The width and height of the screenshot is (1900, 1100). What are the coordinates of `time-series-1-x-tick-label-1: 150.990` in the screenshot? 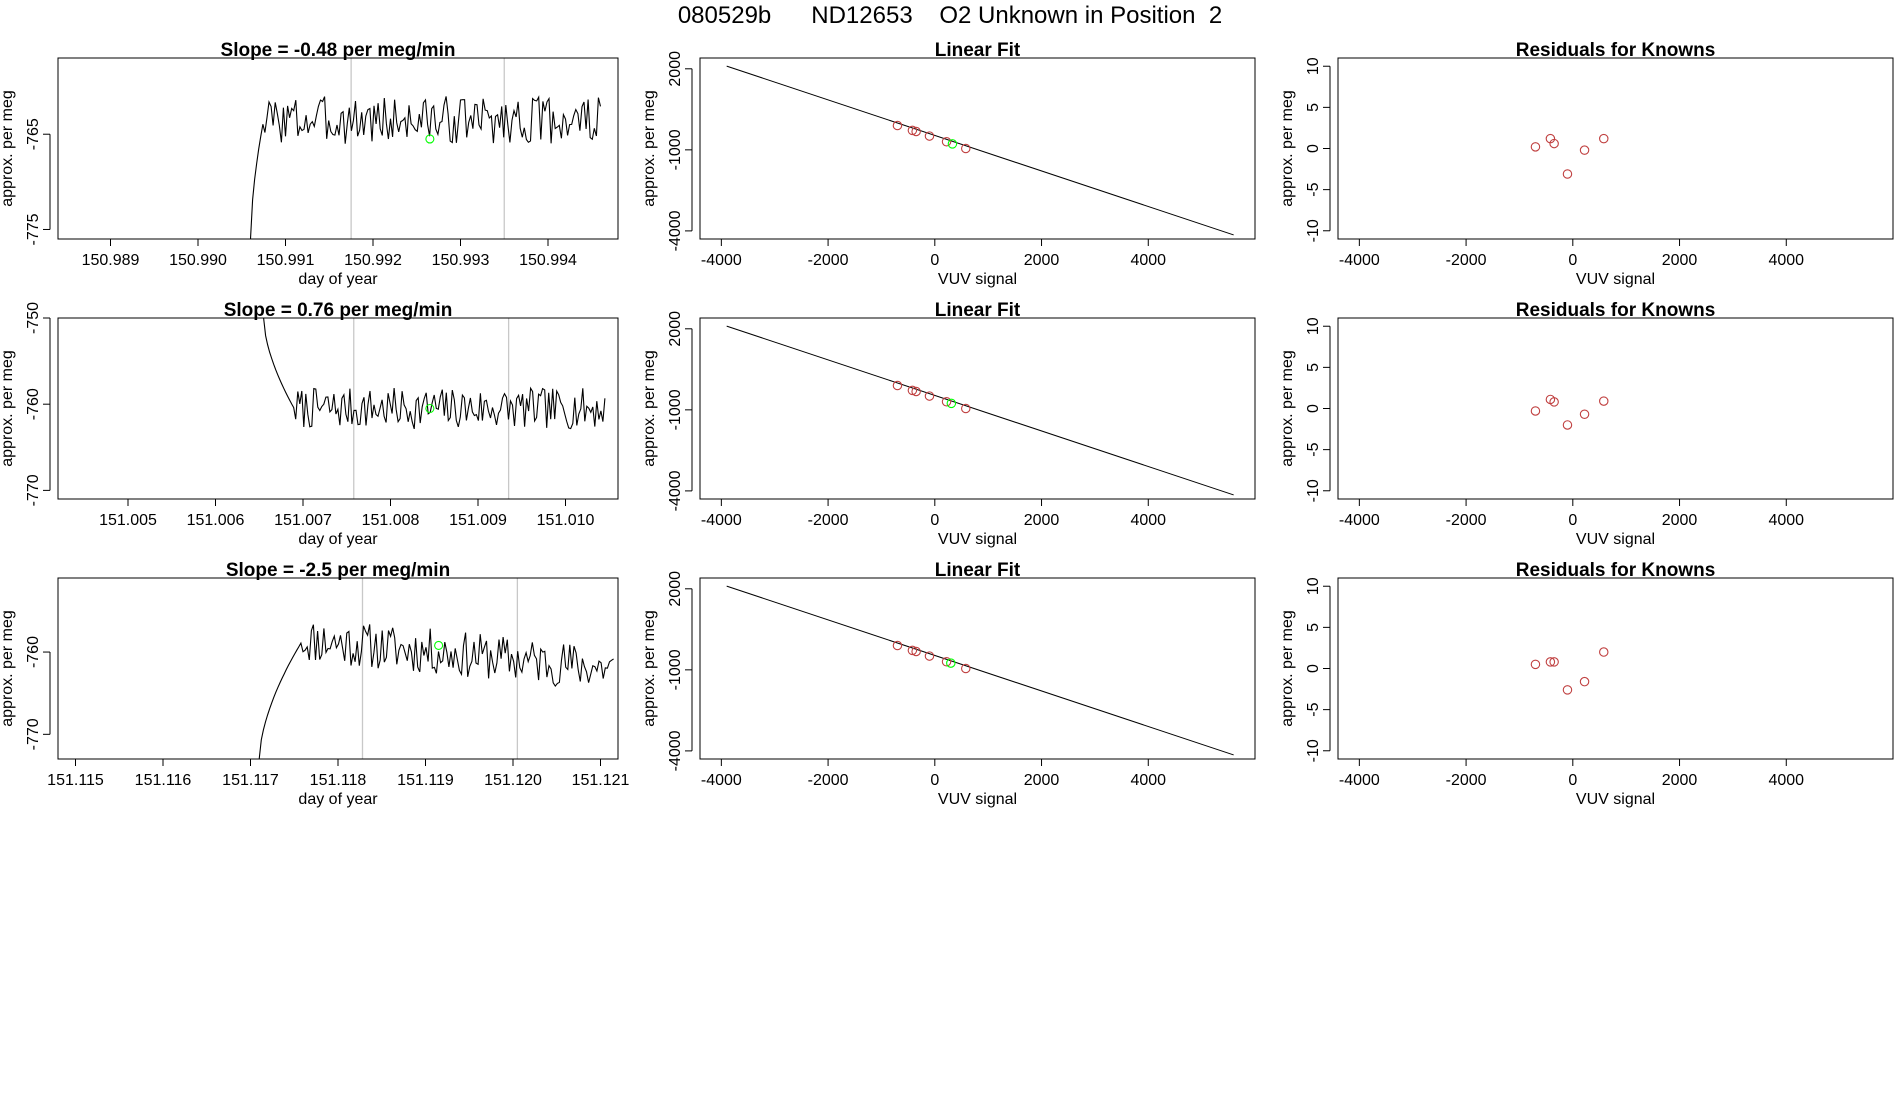 It's located at (198, 260).